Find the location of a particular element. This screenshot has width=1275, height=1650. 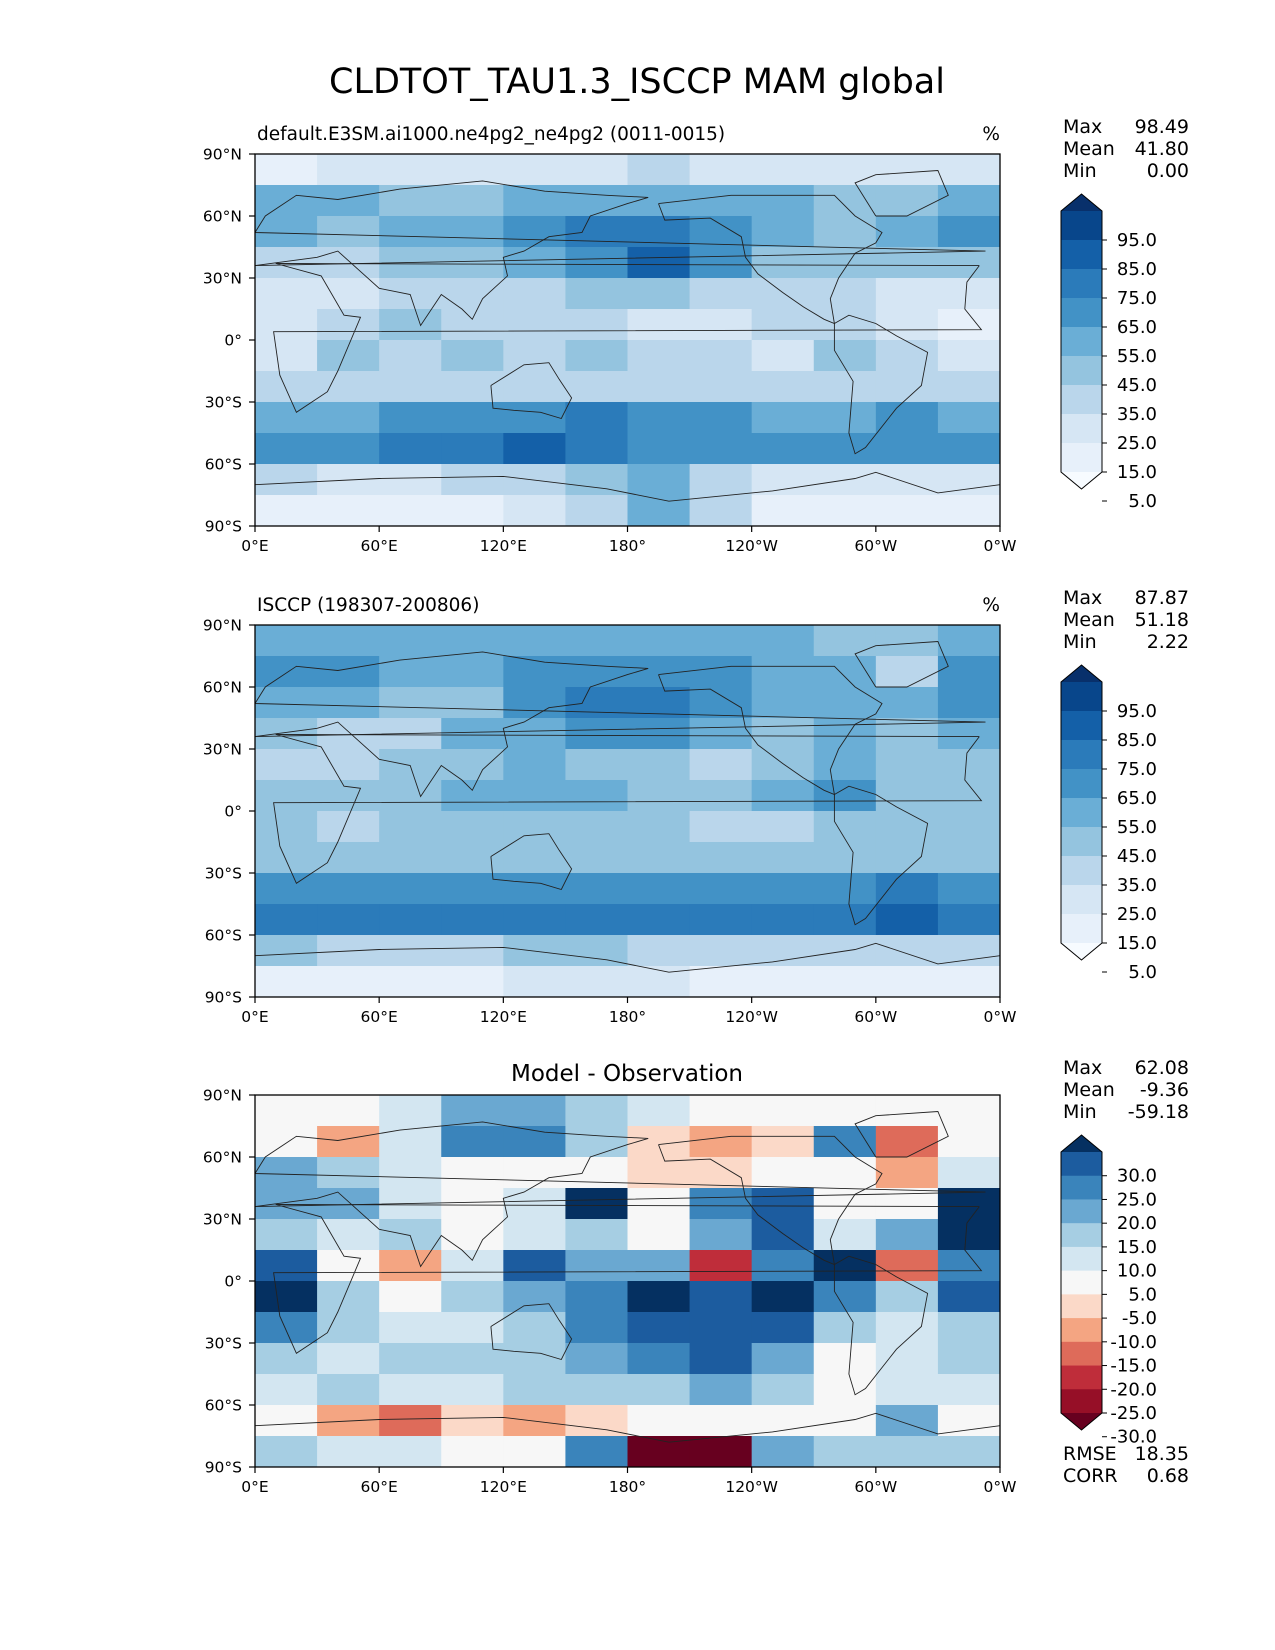

x-tick-label: 180° is located at coordinates (627, 1487).